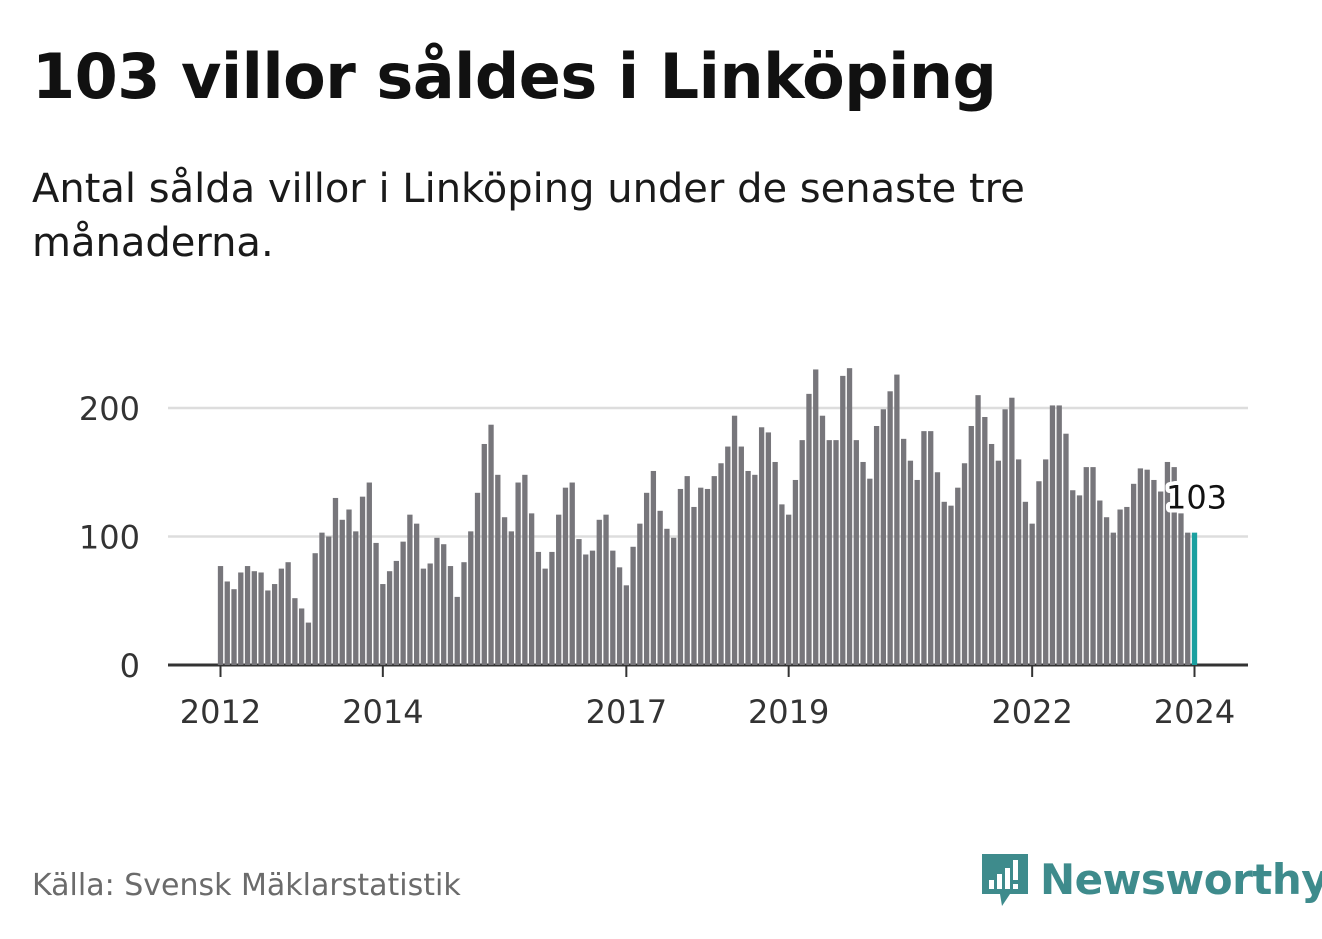 This screenshot has height=939, width=1322. Describe the element at coordinates (109, 409) in the screenshot. I see `y-tick-label: 200` at that location.